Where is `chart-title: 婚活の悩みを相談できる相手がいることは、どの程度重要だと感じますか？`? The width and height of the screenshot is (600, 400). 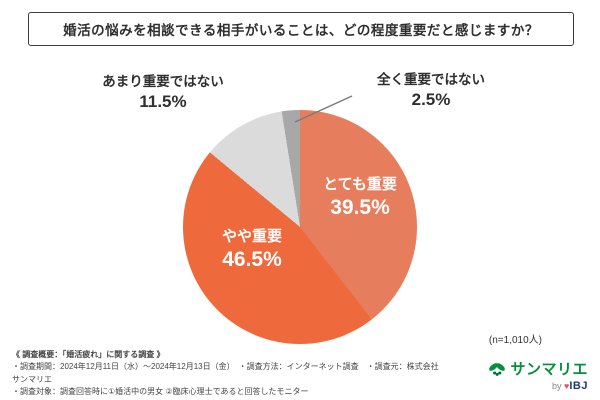
chart-title: 婚活の悩みを相談できる相手がいることは、どの程度重要だと感じますか？ is located at coordinates (301, 30).